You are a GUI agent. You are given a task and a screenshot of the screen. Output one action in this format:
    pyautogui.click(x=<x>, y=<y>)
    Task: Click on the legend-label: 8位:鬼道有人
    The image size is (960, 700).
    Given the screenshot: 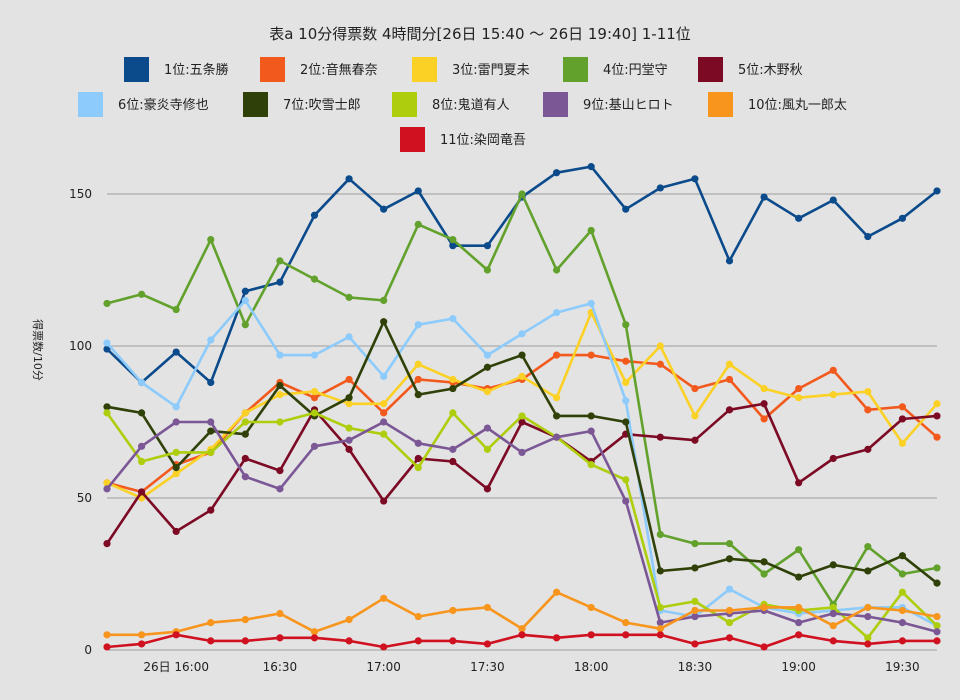 What is the action you would take?
    pyautogui.click(x=471, y=105)
    